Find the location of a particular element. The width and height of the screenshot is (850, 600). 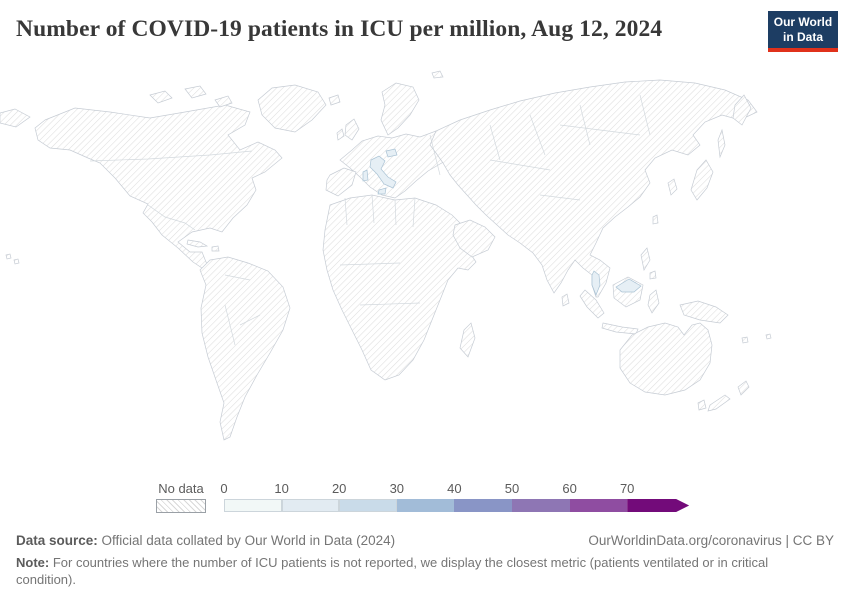

legend-tick: 60 is located at coordinates (569, 488).